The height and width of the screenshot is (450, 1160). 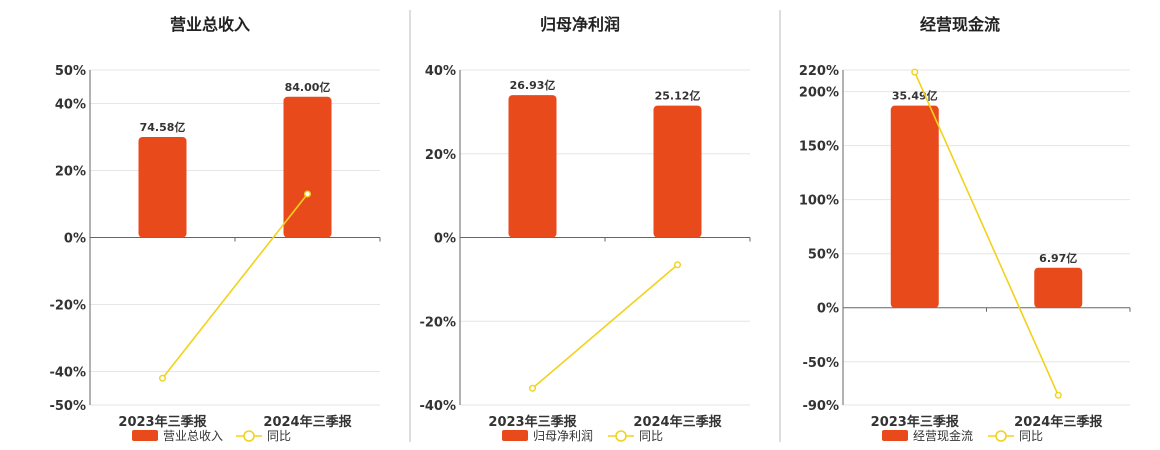 What do you see at coordinates (1058, 258) in the screenshot?
I see `bar-data-label: 6.97亿` at bounding box center [1058, 258].